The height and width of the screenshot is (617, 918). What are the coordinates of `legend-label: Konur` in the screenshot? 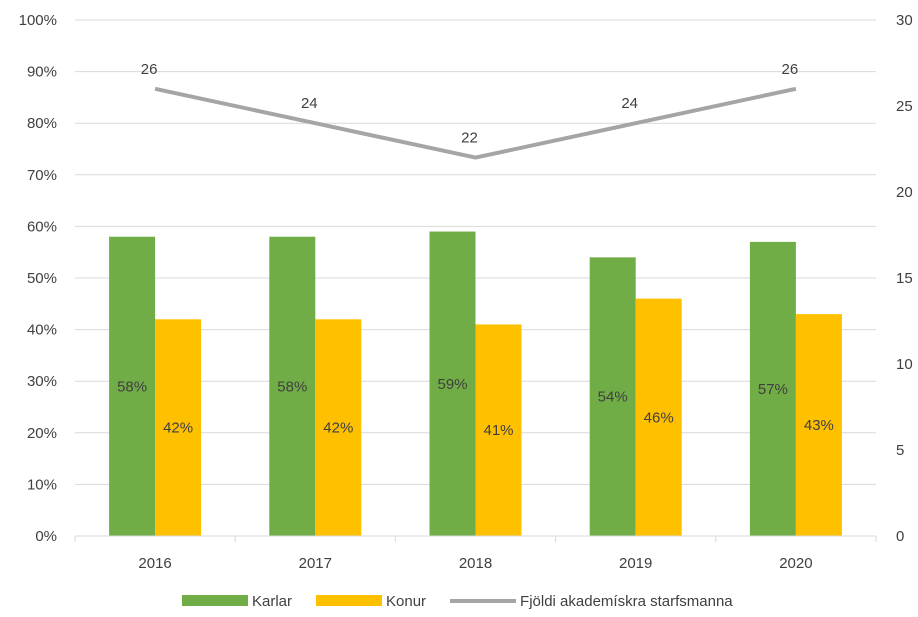 It's located at (406, 601).